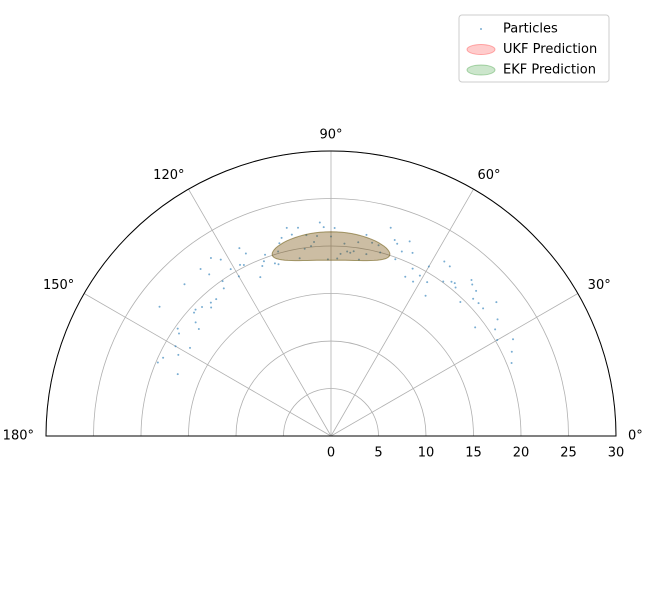 The width and height of the screenshot is (653, 593). I want to click on r-tick-label: 10, so click(426, 453).